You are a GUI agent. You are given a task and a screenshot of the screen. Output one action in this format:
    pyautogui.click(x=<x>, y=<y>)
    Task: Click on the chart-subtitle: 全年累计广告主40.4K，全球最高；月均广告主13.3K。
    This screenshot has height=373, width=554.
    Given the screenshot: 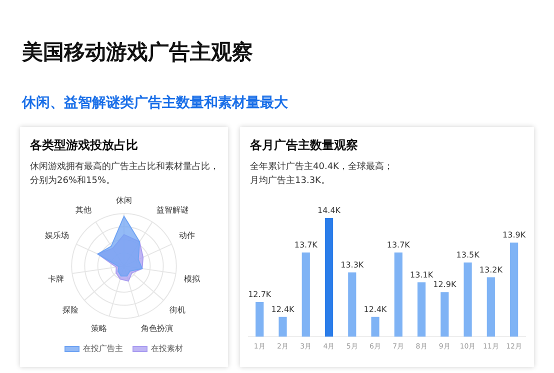 What is the action you would take?
    pyautogui.click(x=322, y=174)
    